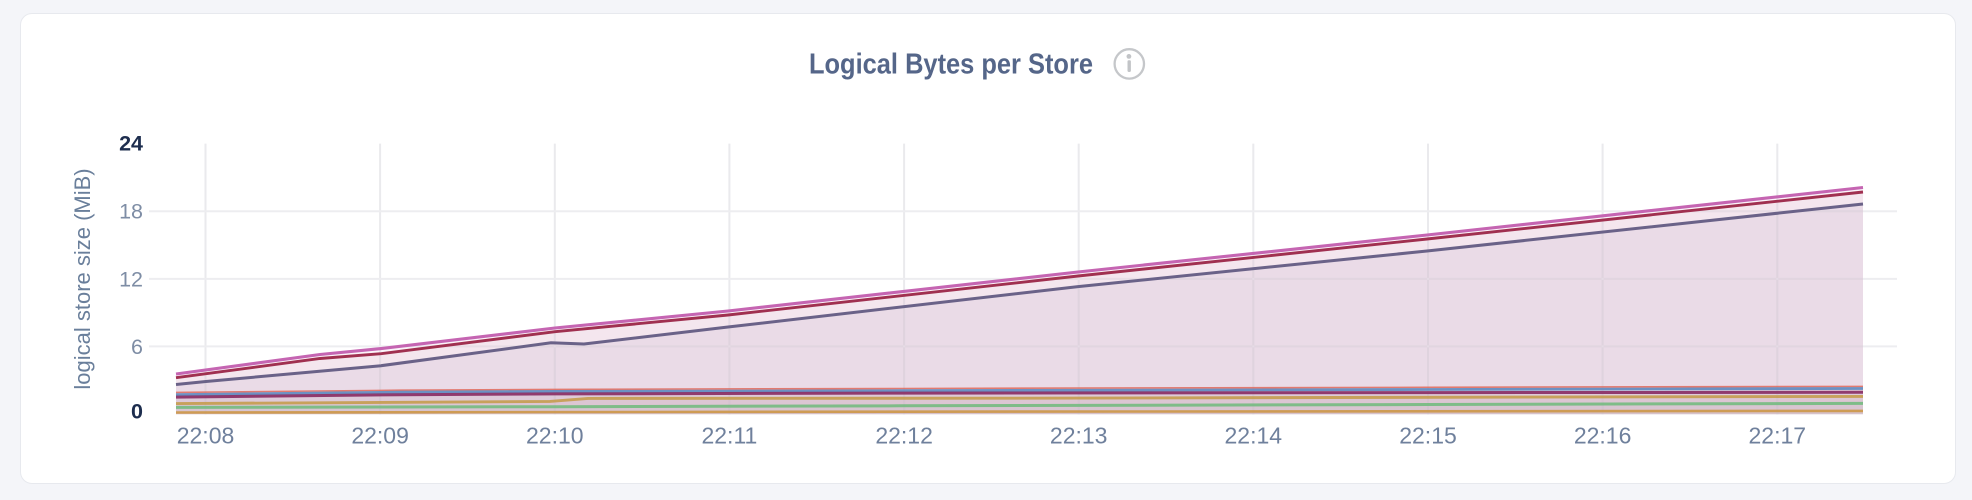  What do you see at coordinates (131, 211) in the screenshot?
I see `svg-text: 18` at bounding box center [131, 211].